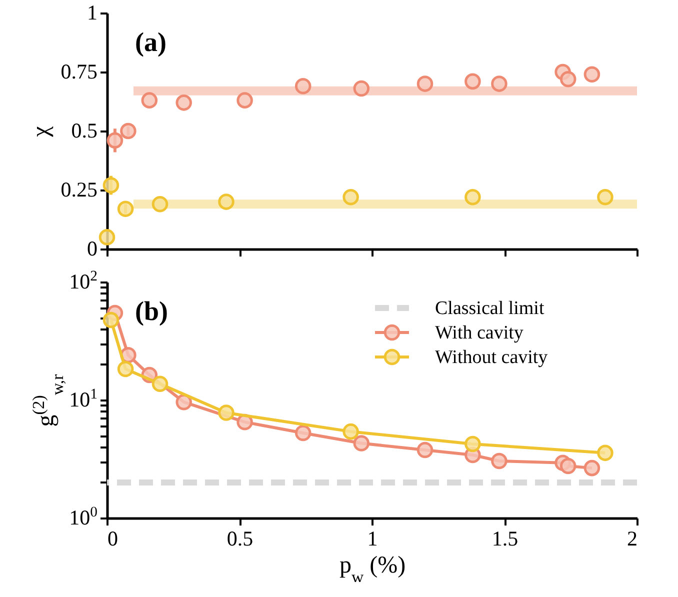 This screenshot has height=597, width=678. I want to click on legend-label: Classical limit, so click(490, 308).